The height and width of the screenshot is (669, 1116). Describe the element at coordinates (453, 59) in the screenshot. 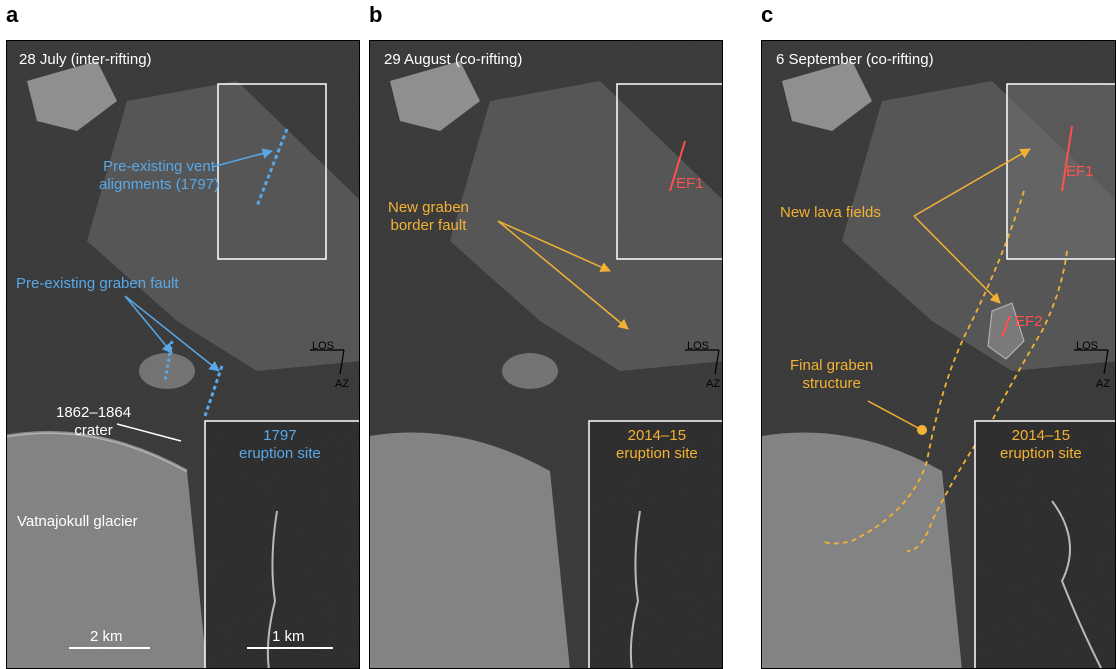

I see `panel-b-date-label: 29 August (co-rifting)` at that location.